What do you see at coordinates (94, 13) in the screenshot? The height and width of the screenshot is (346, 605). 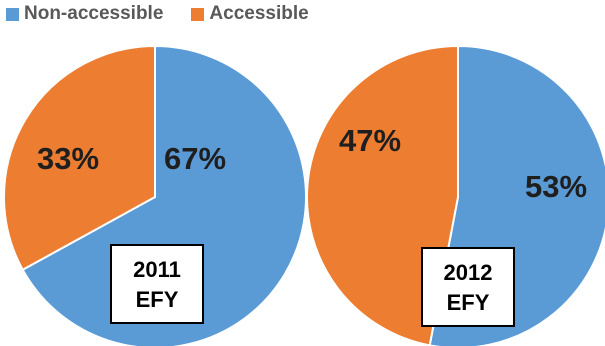 I see `legend-label-non-accessible: Non-accessible` at bounding box center [94, 13].